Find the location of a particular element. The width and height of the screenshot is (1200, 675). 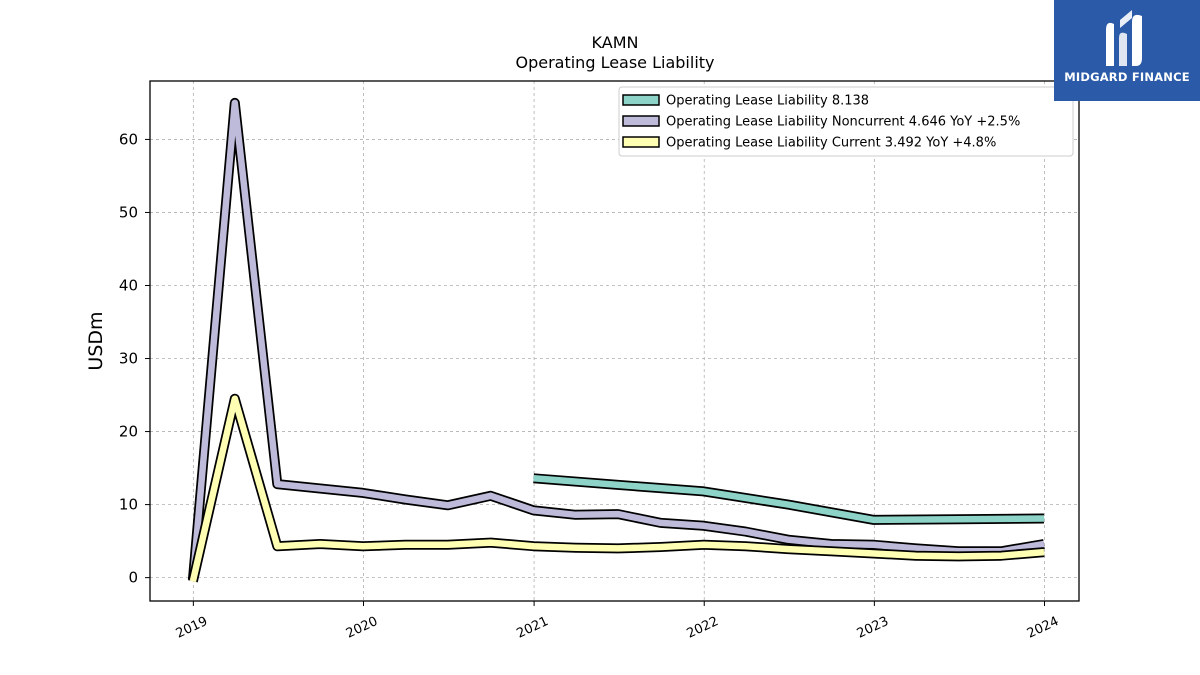

x-tick-label: 2022 is located at coordinates (703, 628).